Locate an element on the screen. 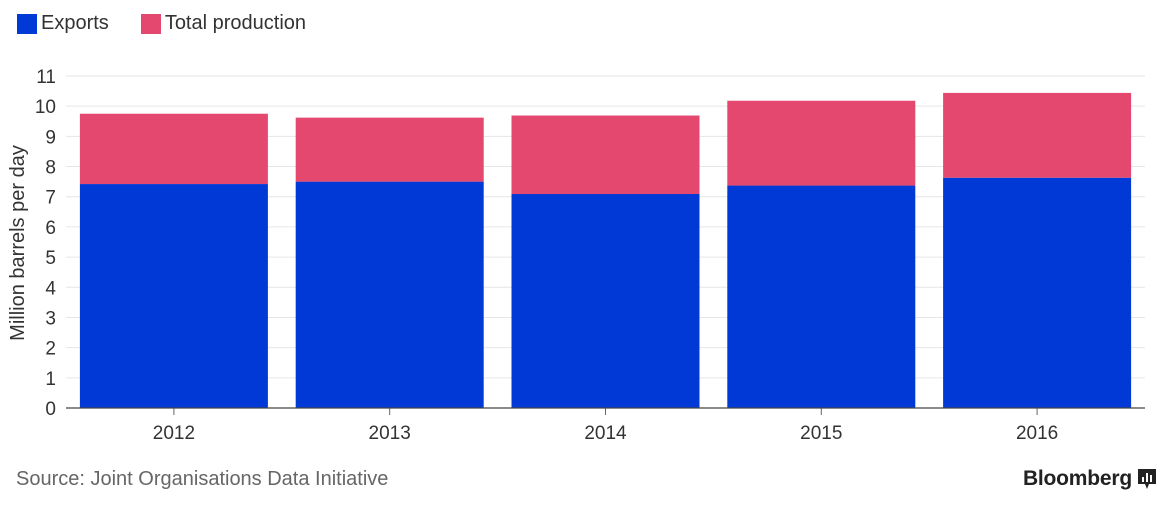 This screenshot has width=1170, height=514. y-tick-label: 4 is located at coordinates (50, 288).